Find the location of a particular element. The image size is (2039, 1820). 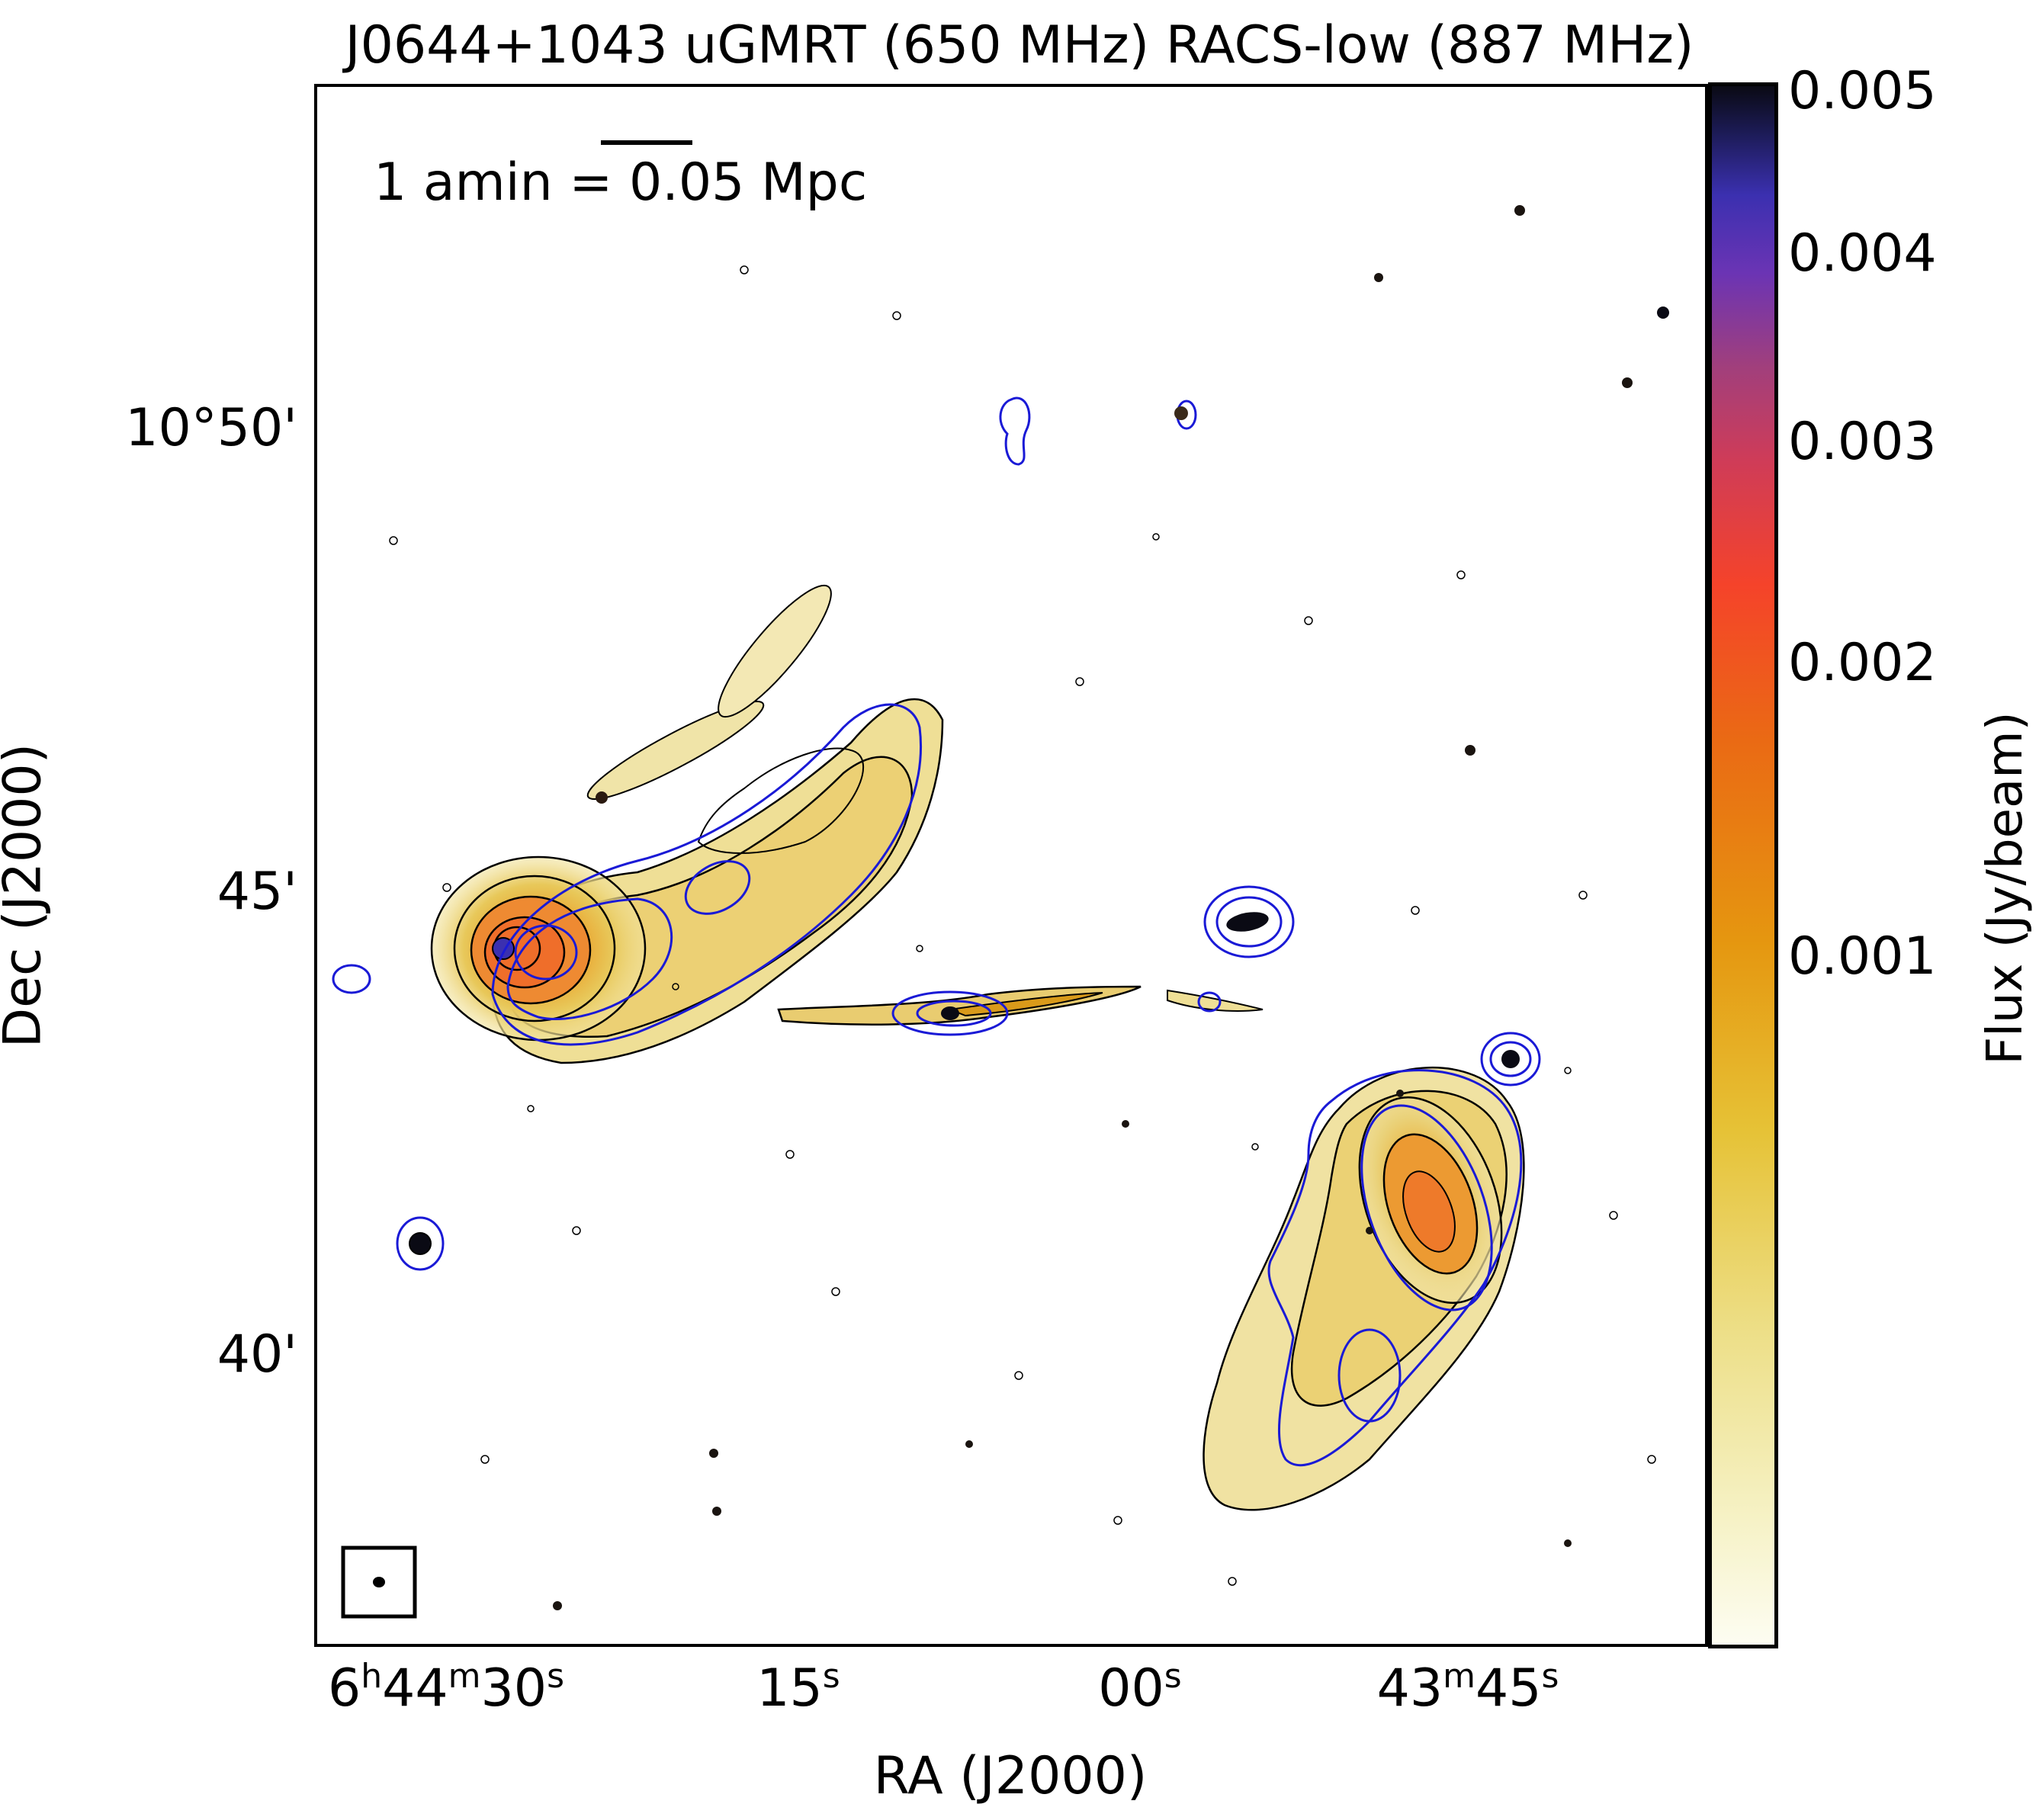

ra-tick-label: 6h44m30s is located at coordinates (446, 1688).